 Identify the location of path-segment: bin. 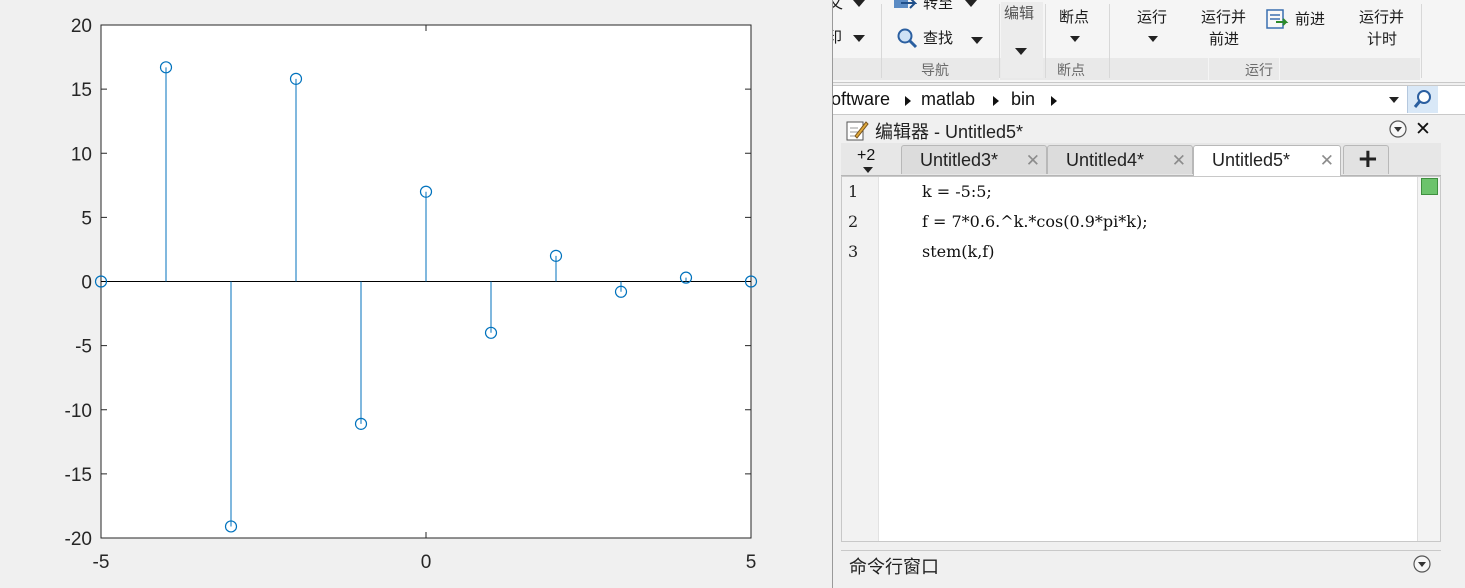
(1023, 99).